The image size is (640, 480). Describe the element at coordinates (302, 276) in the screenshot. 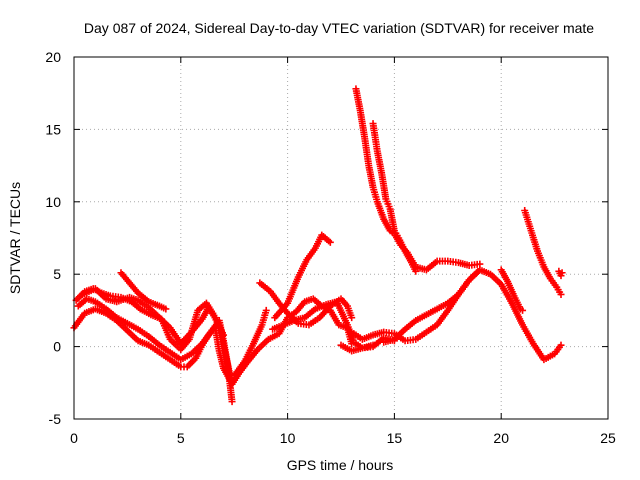

I see `series-track-h` at that location.